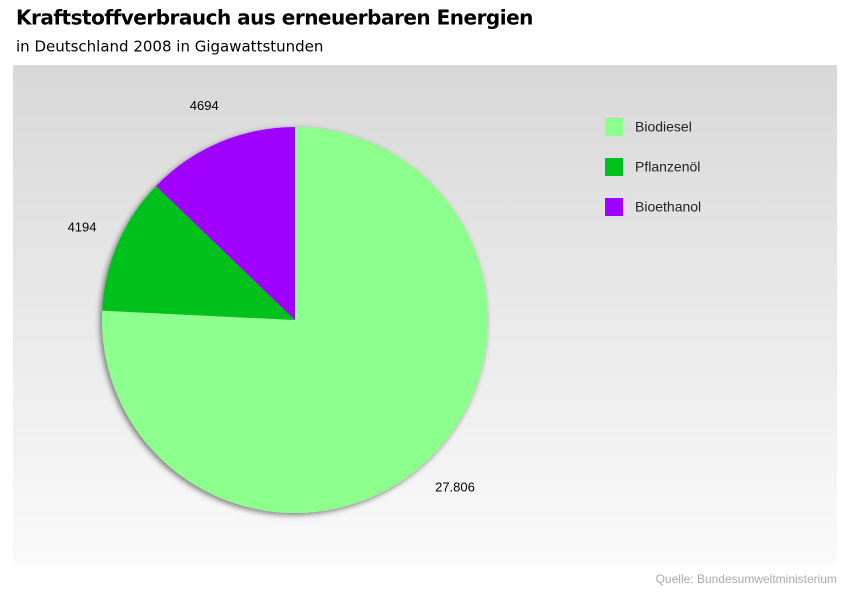 The image size is (850, 599). I want to click on data-label: 4194, so click(82, 226).